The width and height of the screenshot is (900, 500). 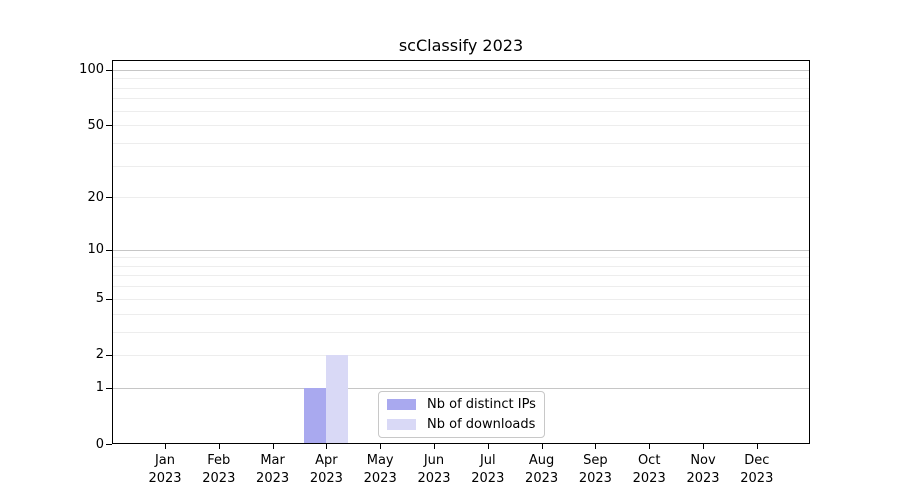 What do you see at coordinates (165, 469) in the screenshot?
I see `x-tick-label: Jan 2023` at bounding box center [165, 469].